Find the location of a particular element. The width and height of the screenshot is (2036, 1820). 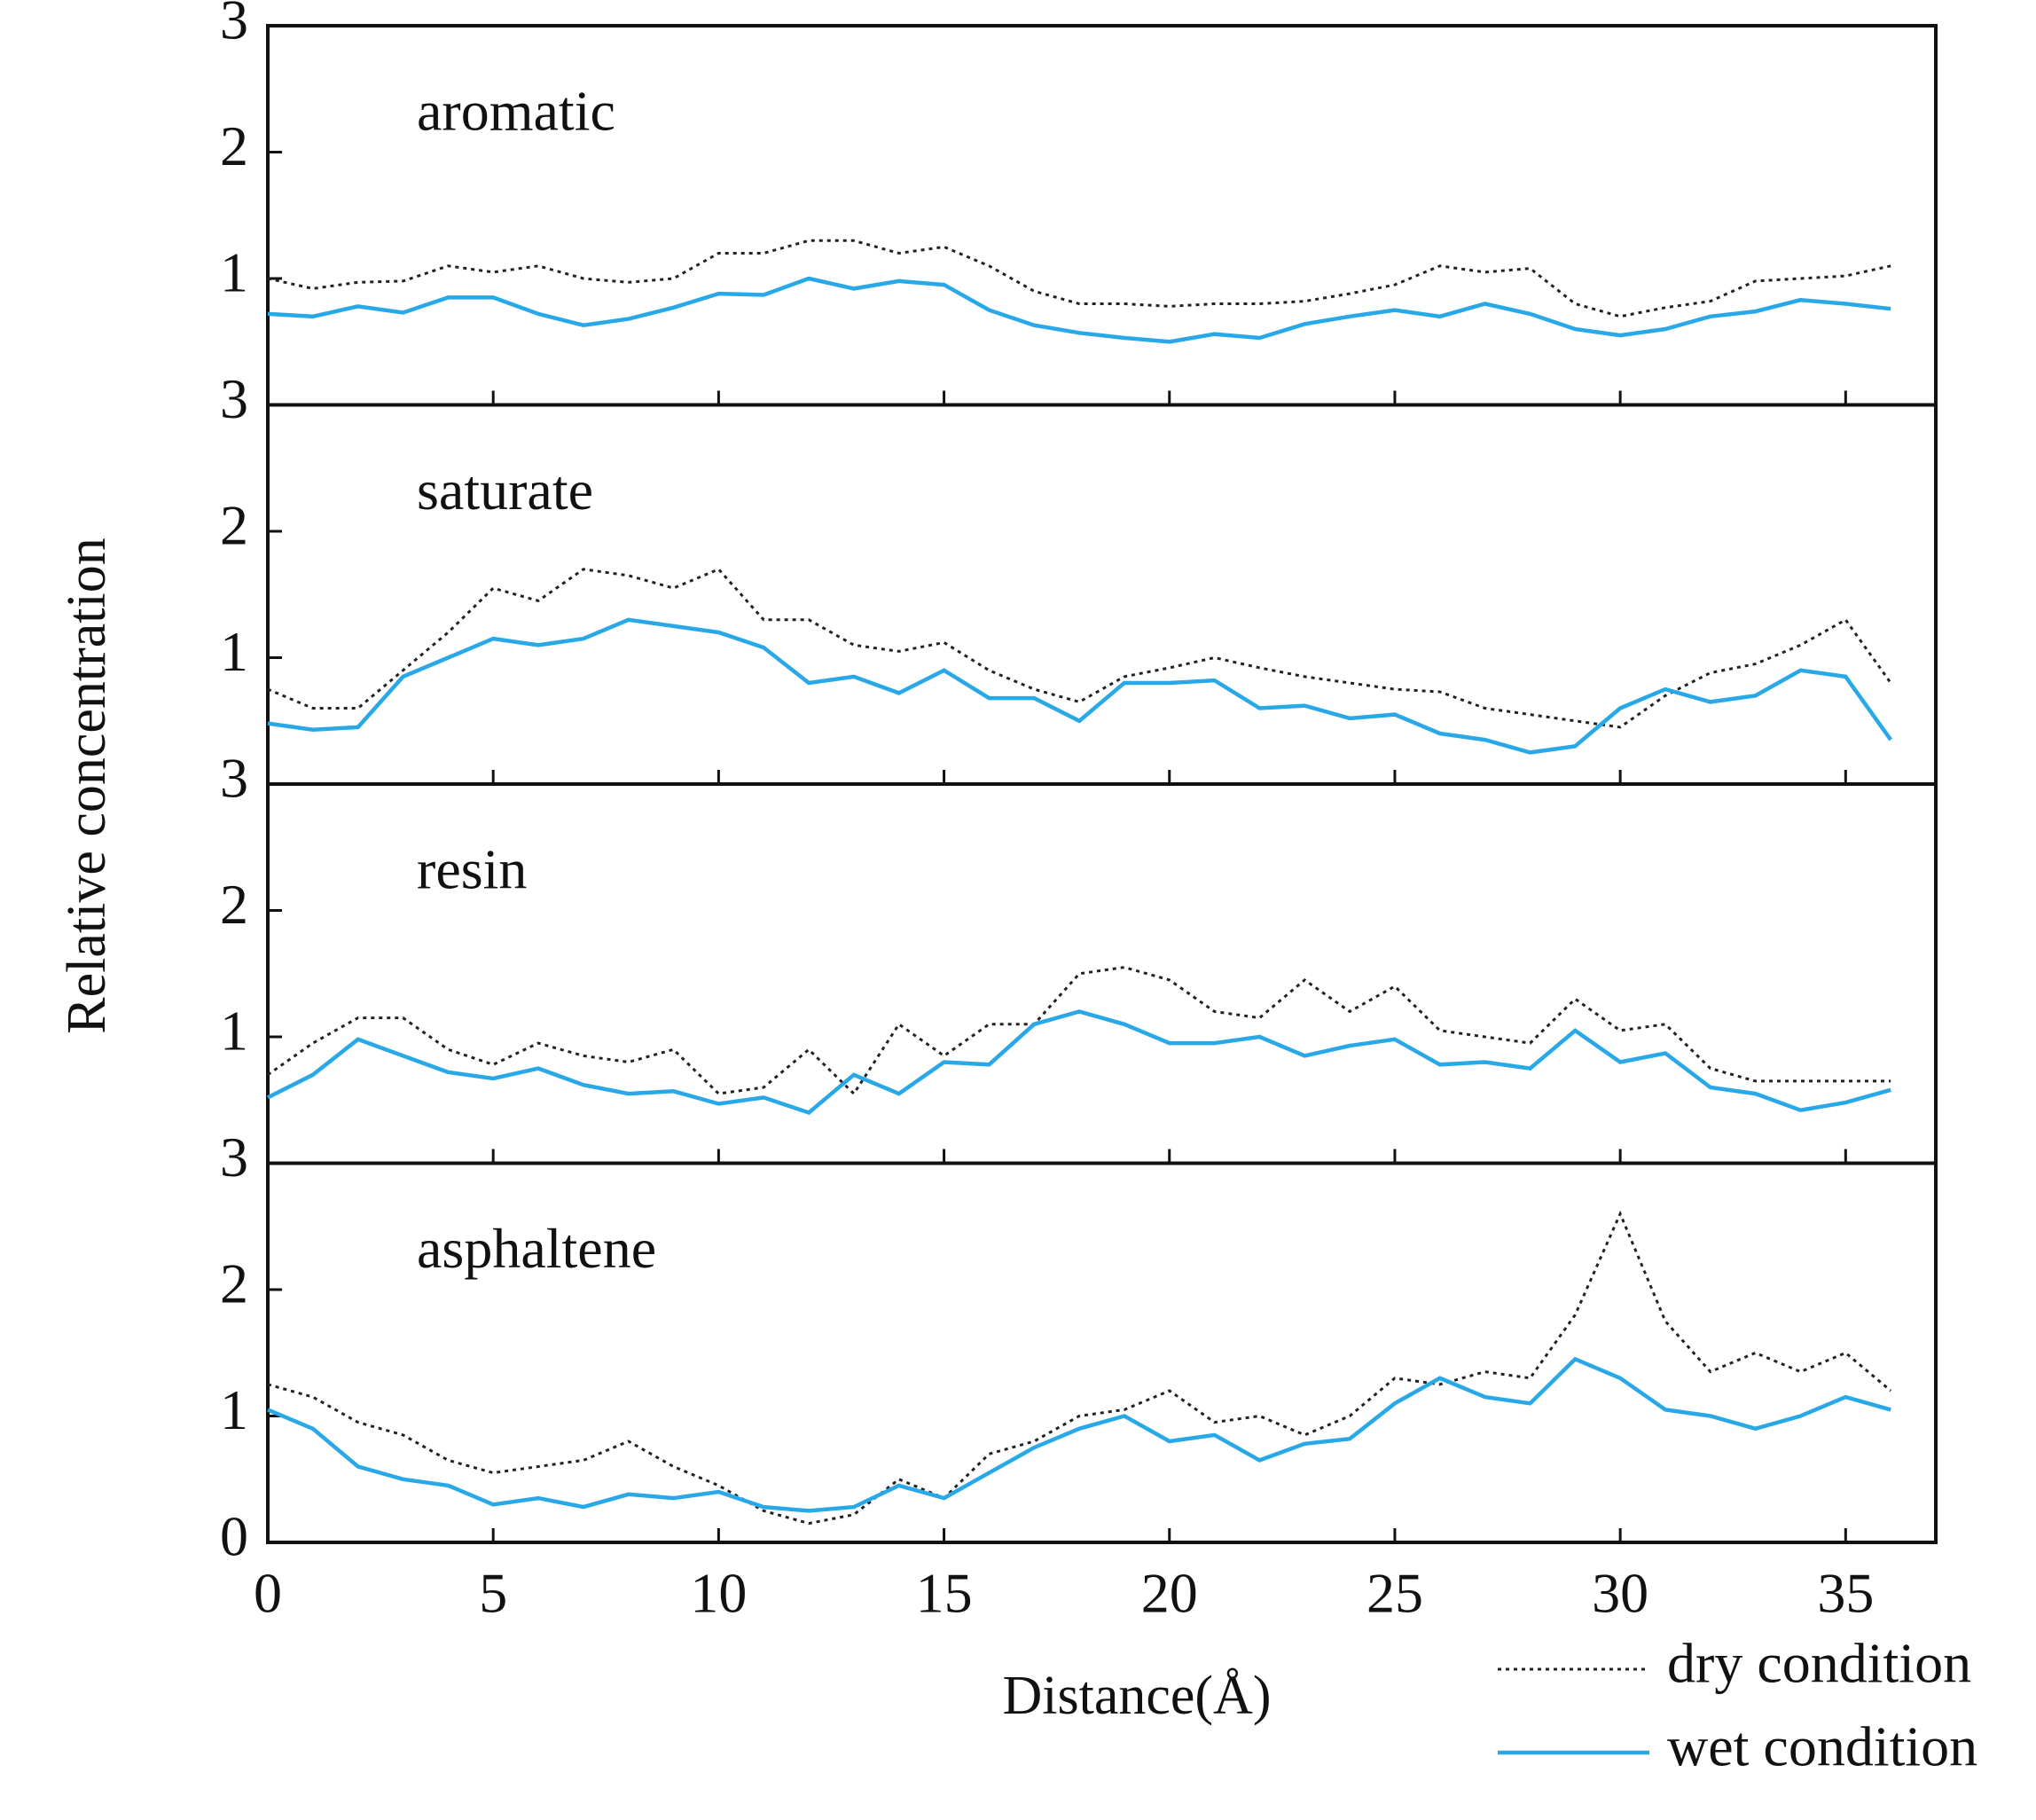

x-tick-label: 35 is located at coordinates (1845, 1593).